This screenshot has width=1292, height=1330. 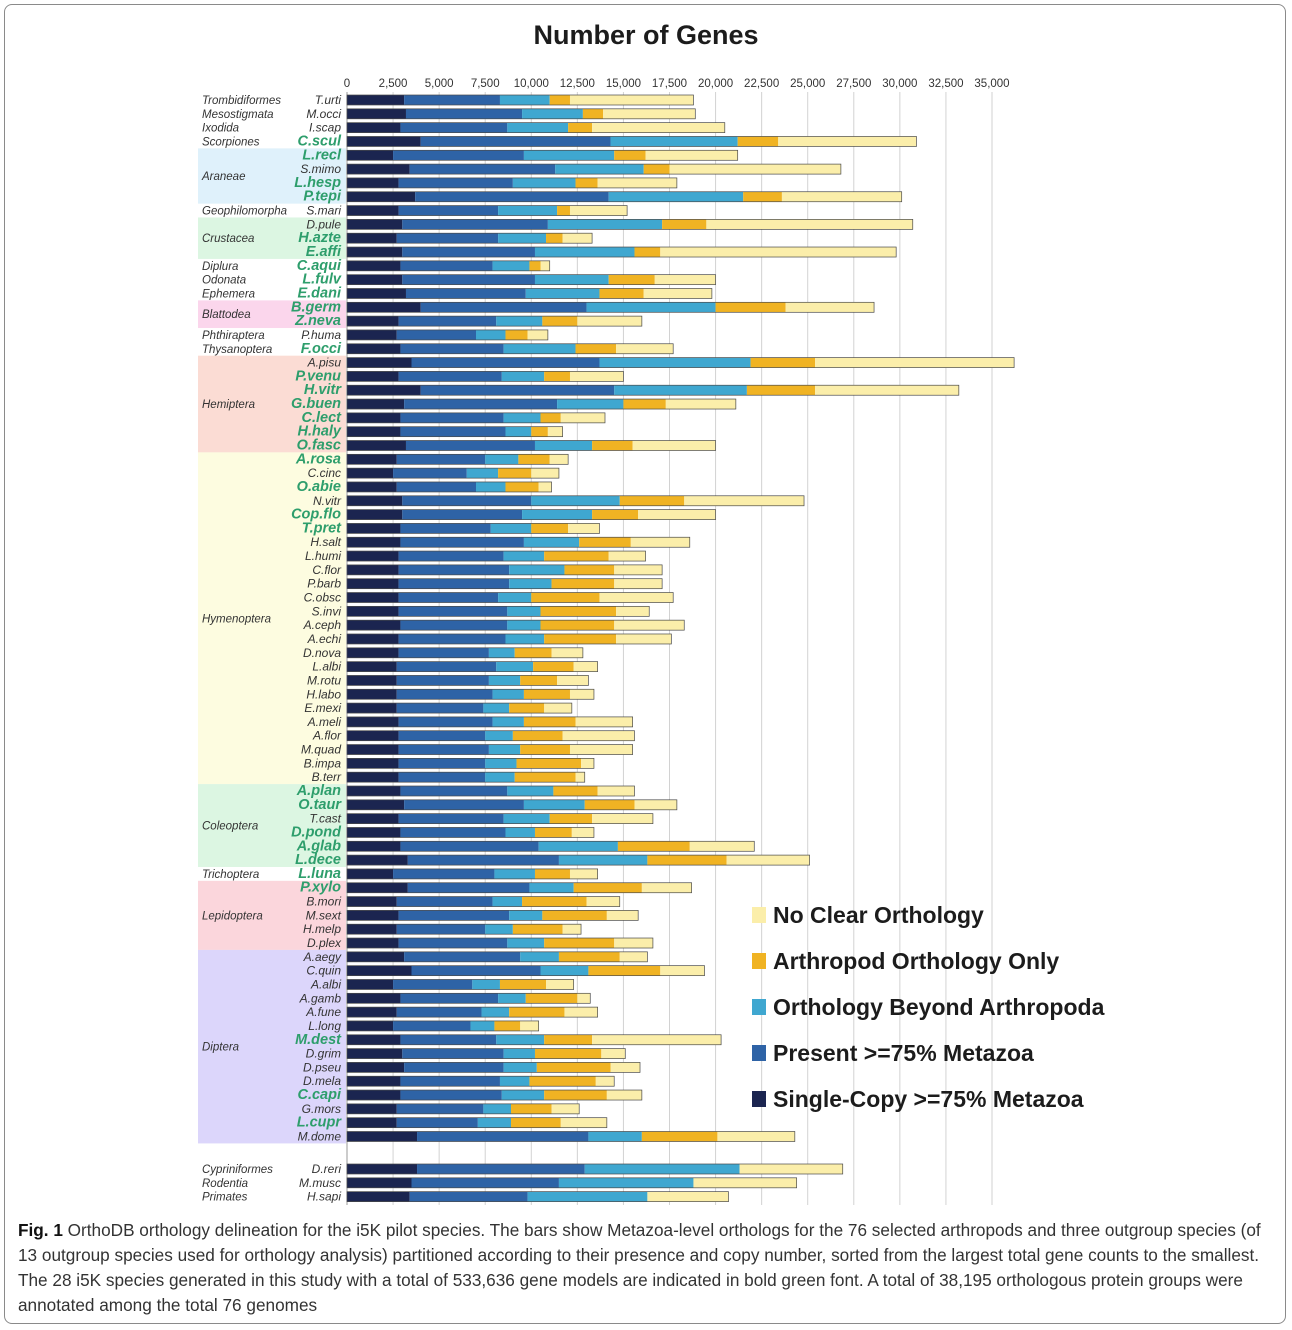 What do you see at coordinates (223, 177) in the screenshot?
I see `group-label: Araneae` at bounding box center [223, 177].